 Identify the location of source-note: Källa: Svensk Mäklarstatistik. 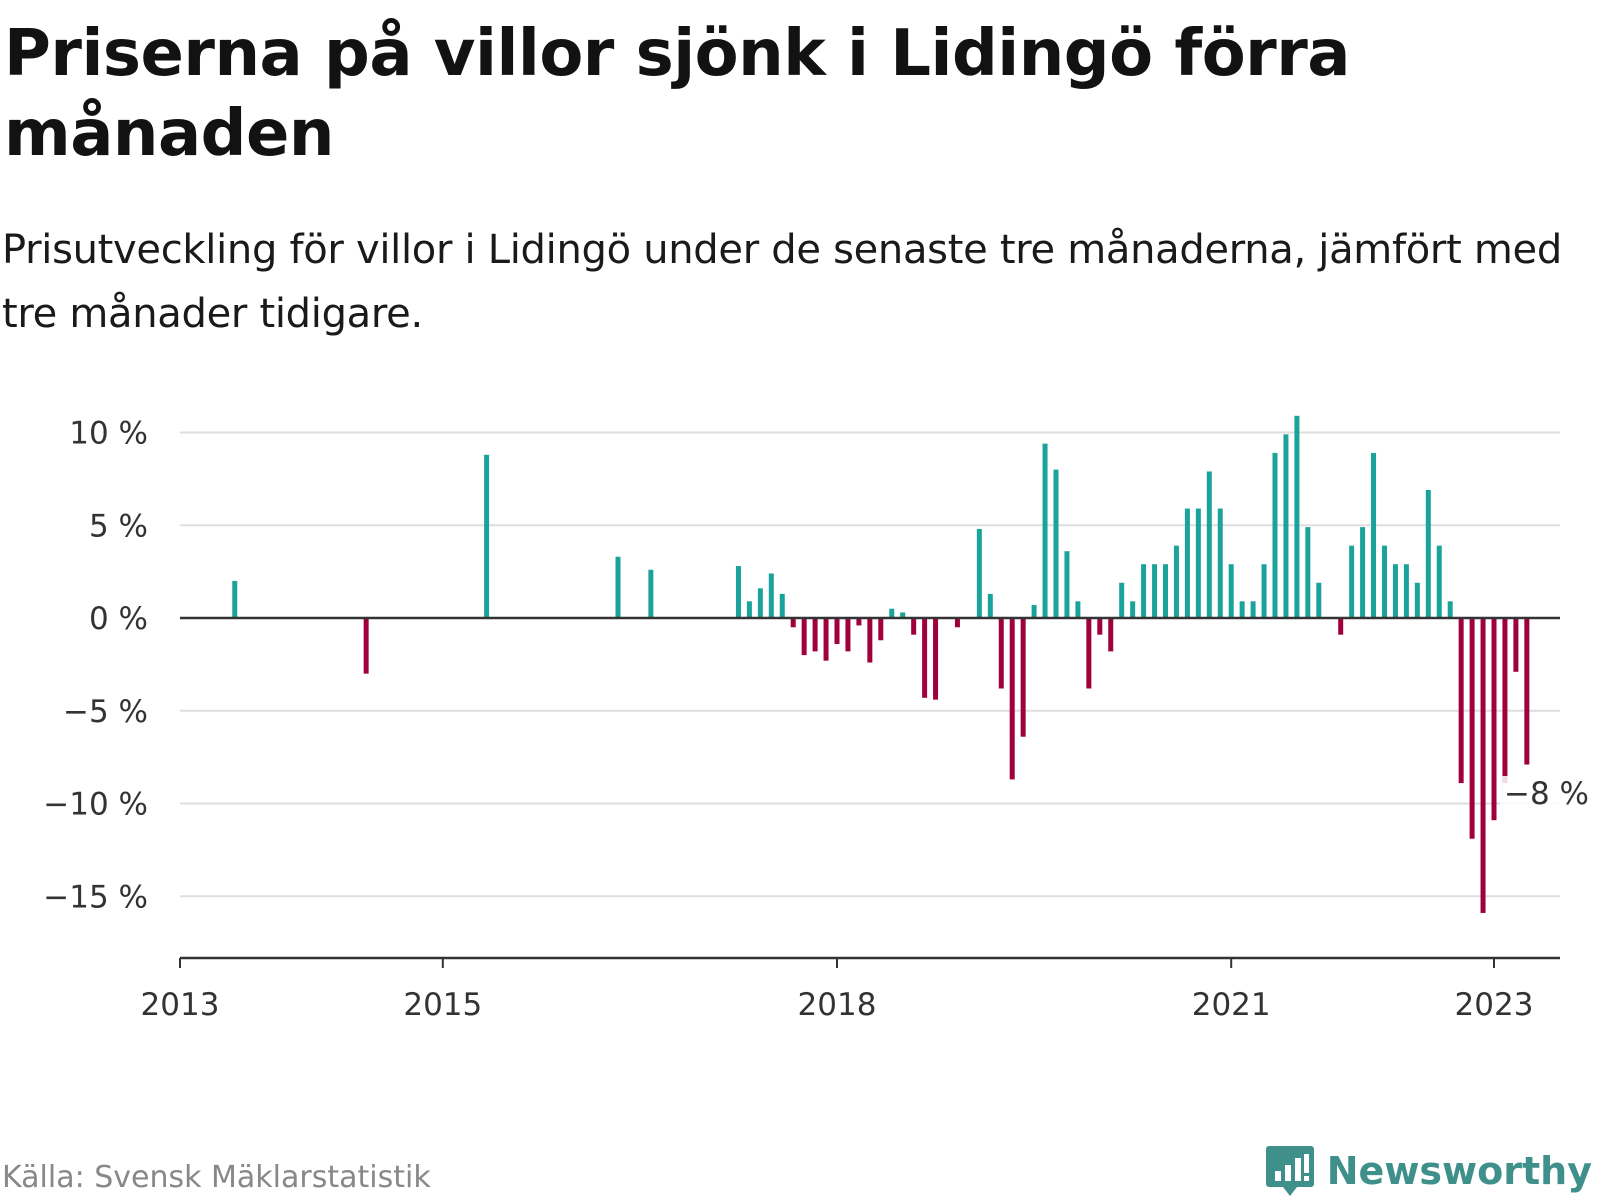
(216, 1177).